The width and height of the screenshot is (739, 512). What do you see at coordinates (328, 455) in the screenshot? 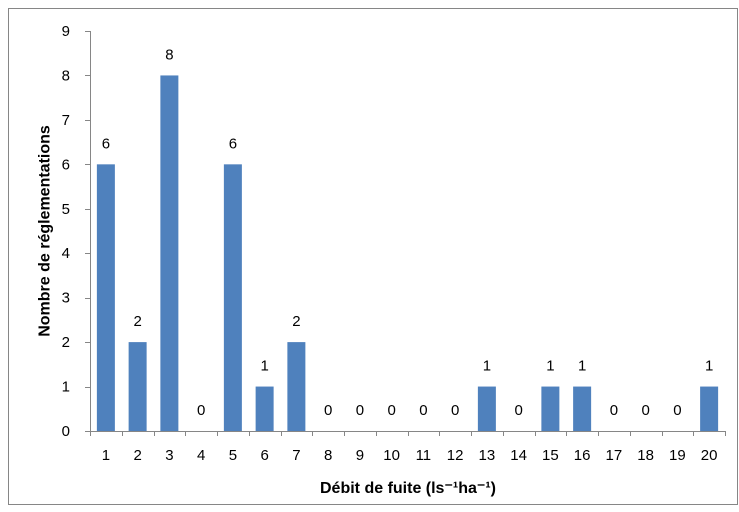
I see `x-tick-label: 8` at bounding box center [328, 455].